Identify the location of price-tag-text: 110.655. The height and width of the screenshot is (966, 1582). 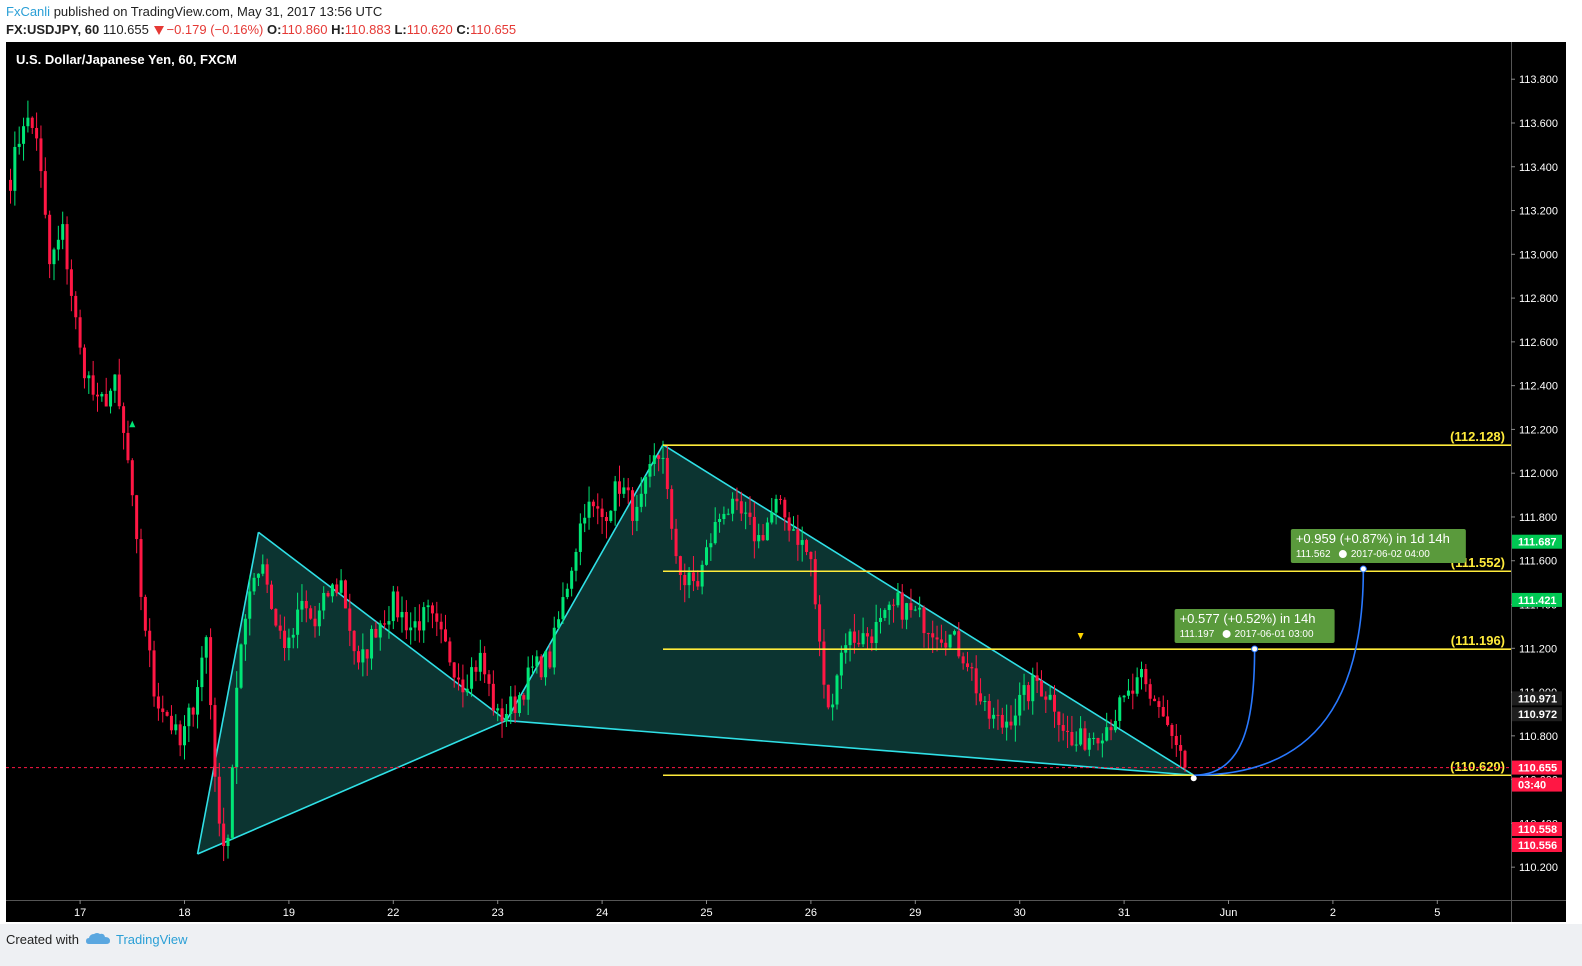
(1537, 769).